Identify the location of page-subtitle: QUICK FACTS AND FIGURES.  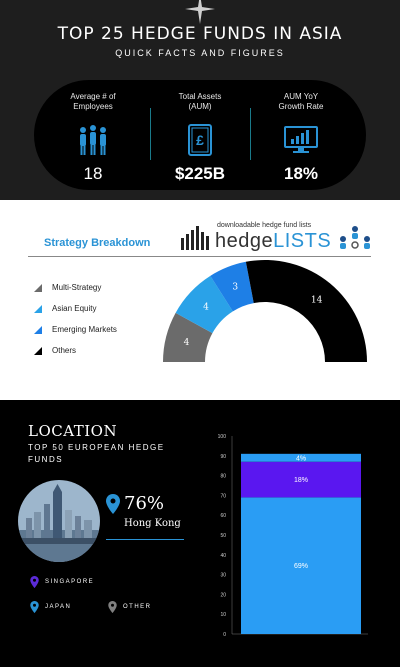
(200, 53).